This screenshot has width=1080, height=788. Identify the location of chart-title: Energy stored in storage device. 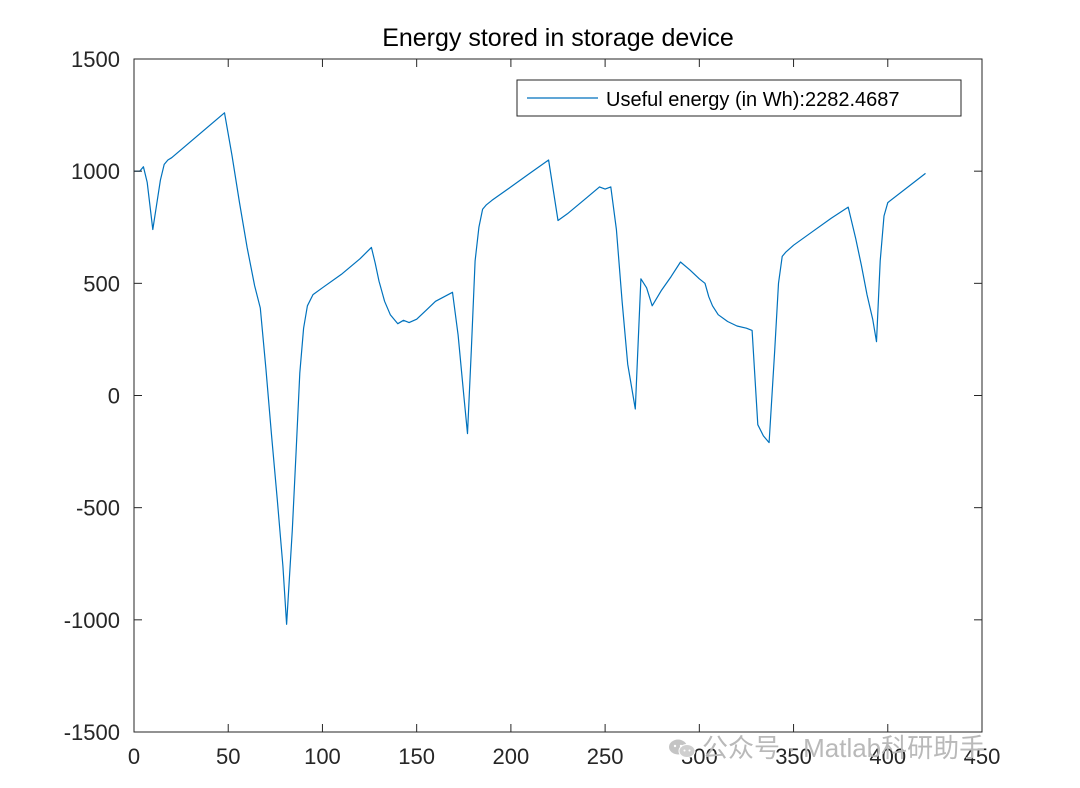
(558, 38).